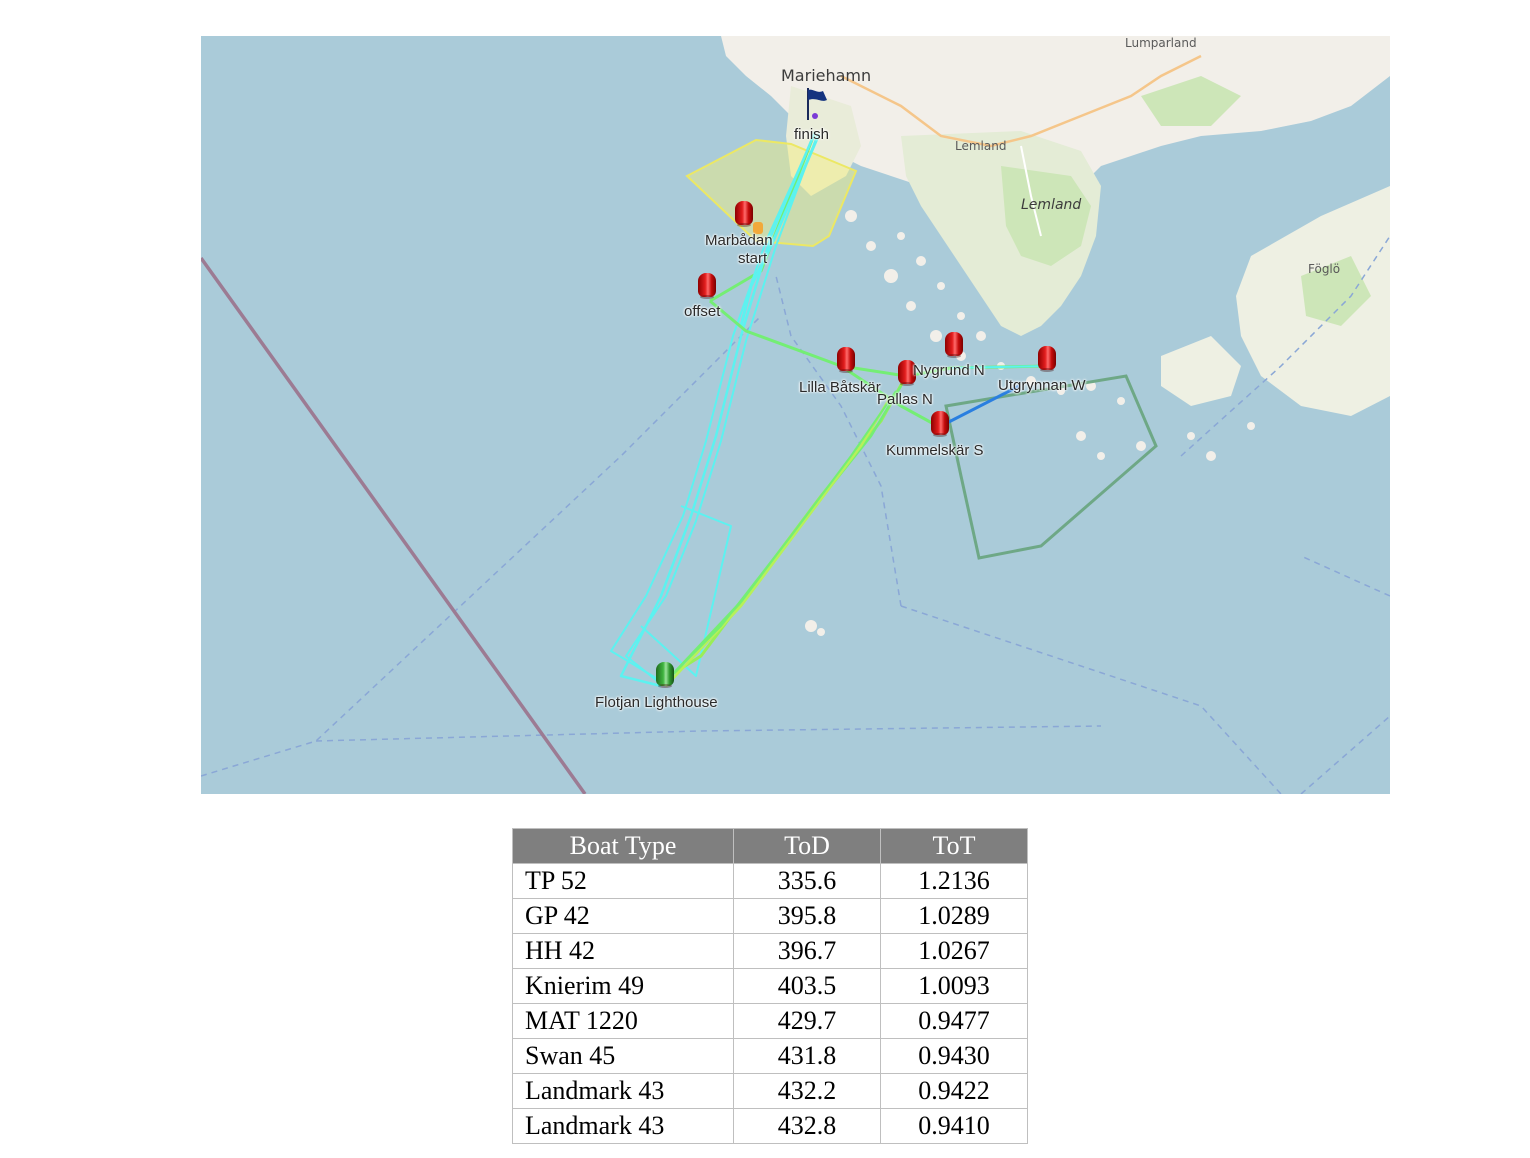 The image size is (1530, 1158). I want to click on cell-boat-type: MAT 1220, so click(623, 1021).